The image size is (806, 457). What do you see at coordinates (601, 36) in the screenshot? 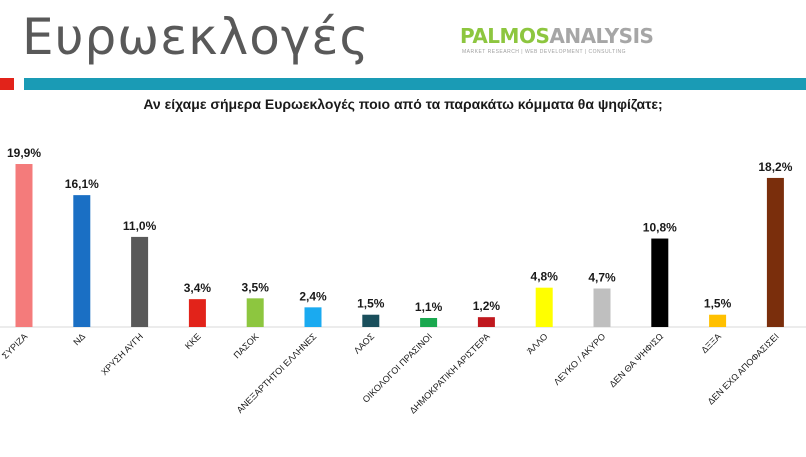
I see `logo-part2: ANALYSIS` at bounding box center [601, 36].